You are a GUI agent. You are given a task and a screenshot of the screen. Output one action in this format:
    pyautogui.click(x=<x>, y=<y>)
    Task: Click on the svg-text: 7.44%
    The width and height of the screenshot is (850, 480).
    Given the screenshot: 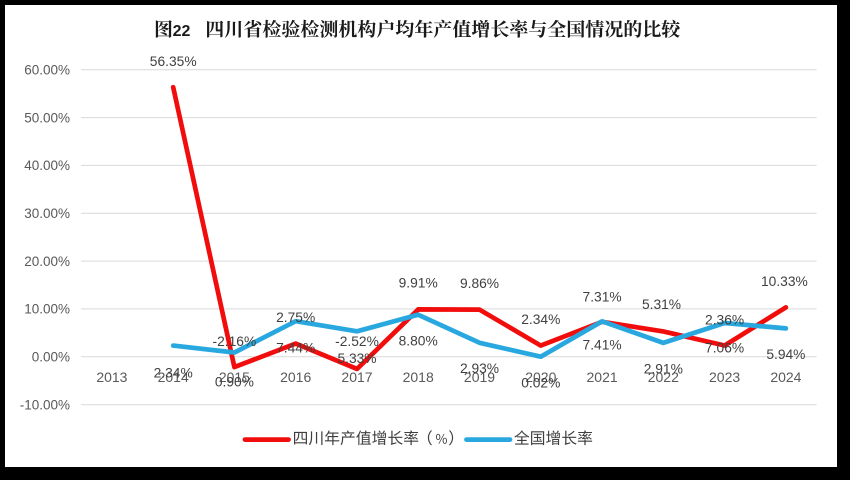 What is the action you would take?
    pyautogui.click(x=295, y=347)
    